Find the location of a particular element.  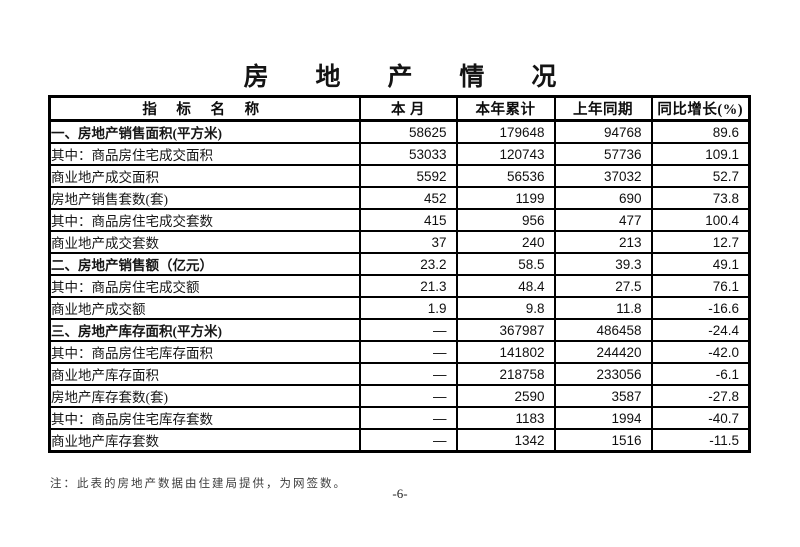

value-cell: 109.1 is located at coordinates (700, 154).